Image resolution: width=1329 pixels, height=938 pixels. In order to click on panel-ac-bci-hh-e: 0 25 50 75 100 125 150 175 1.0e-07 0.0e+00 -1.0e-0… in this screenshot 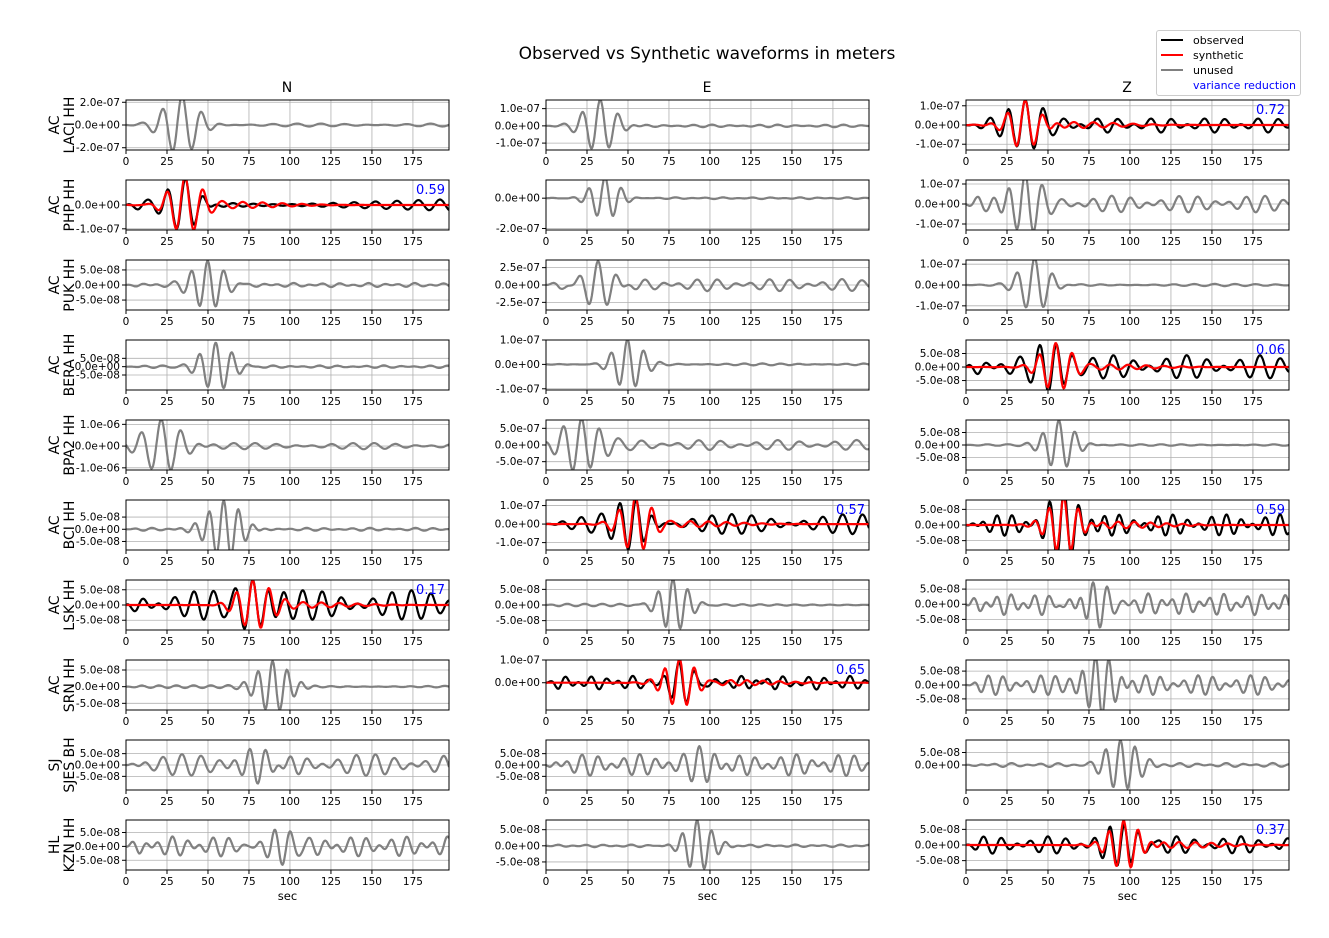, I will do `click(682, 533)`.